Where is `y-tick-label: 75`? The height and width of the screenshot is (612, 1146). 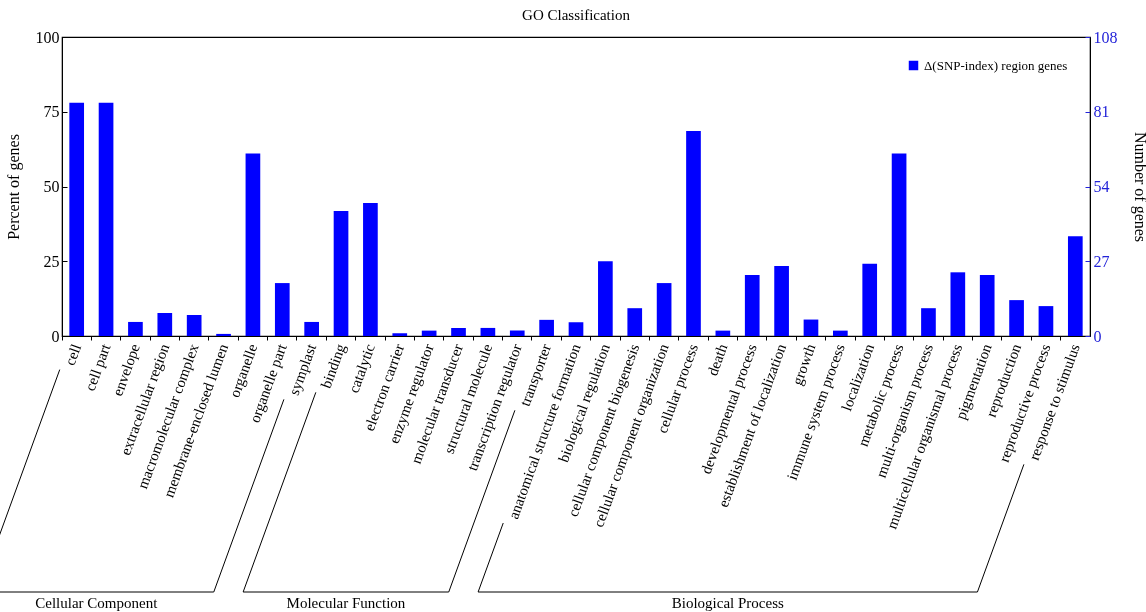 y-tick-label: 75 is located at coordinates (51, 112).